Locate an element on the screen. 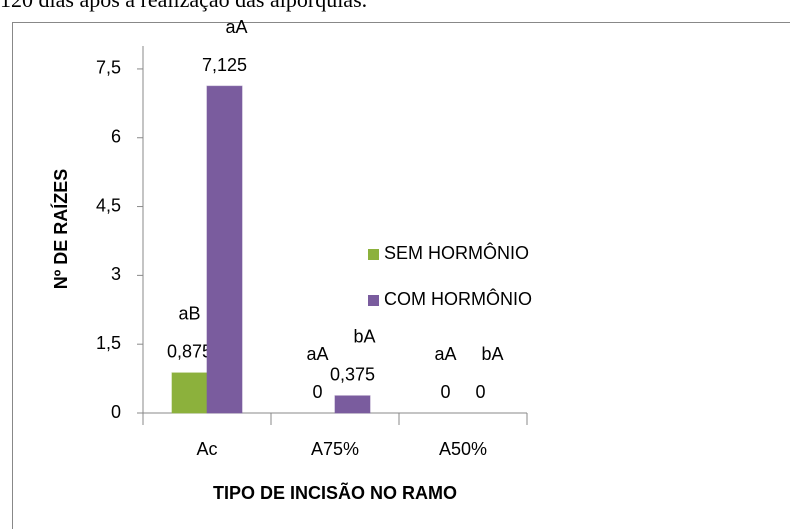  x-axis-title: TIPO DE INCISÃO NO RAMO is located at coordinates (335, 492).